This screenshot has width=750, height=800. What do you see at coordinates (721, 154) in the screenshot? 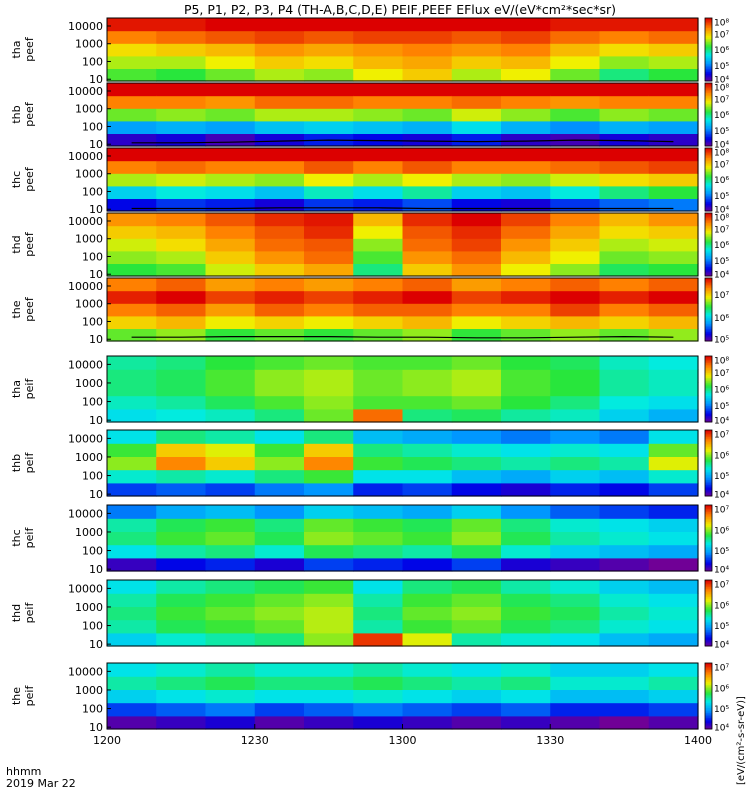
I see `colorbar-tick-label: 10⁸` at bounding box center [721, 154].